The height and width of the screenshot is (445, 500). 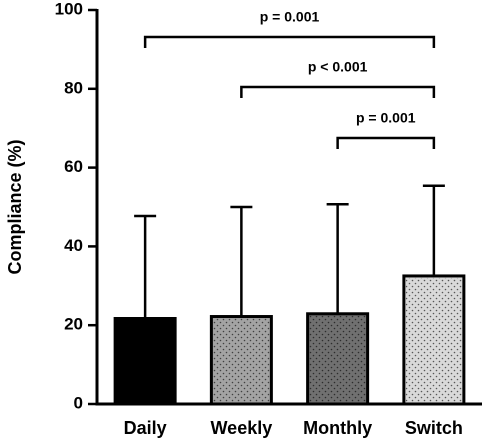 I want to click on y-axis-label: Compliance (%), so click(x=15, y=206).